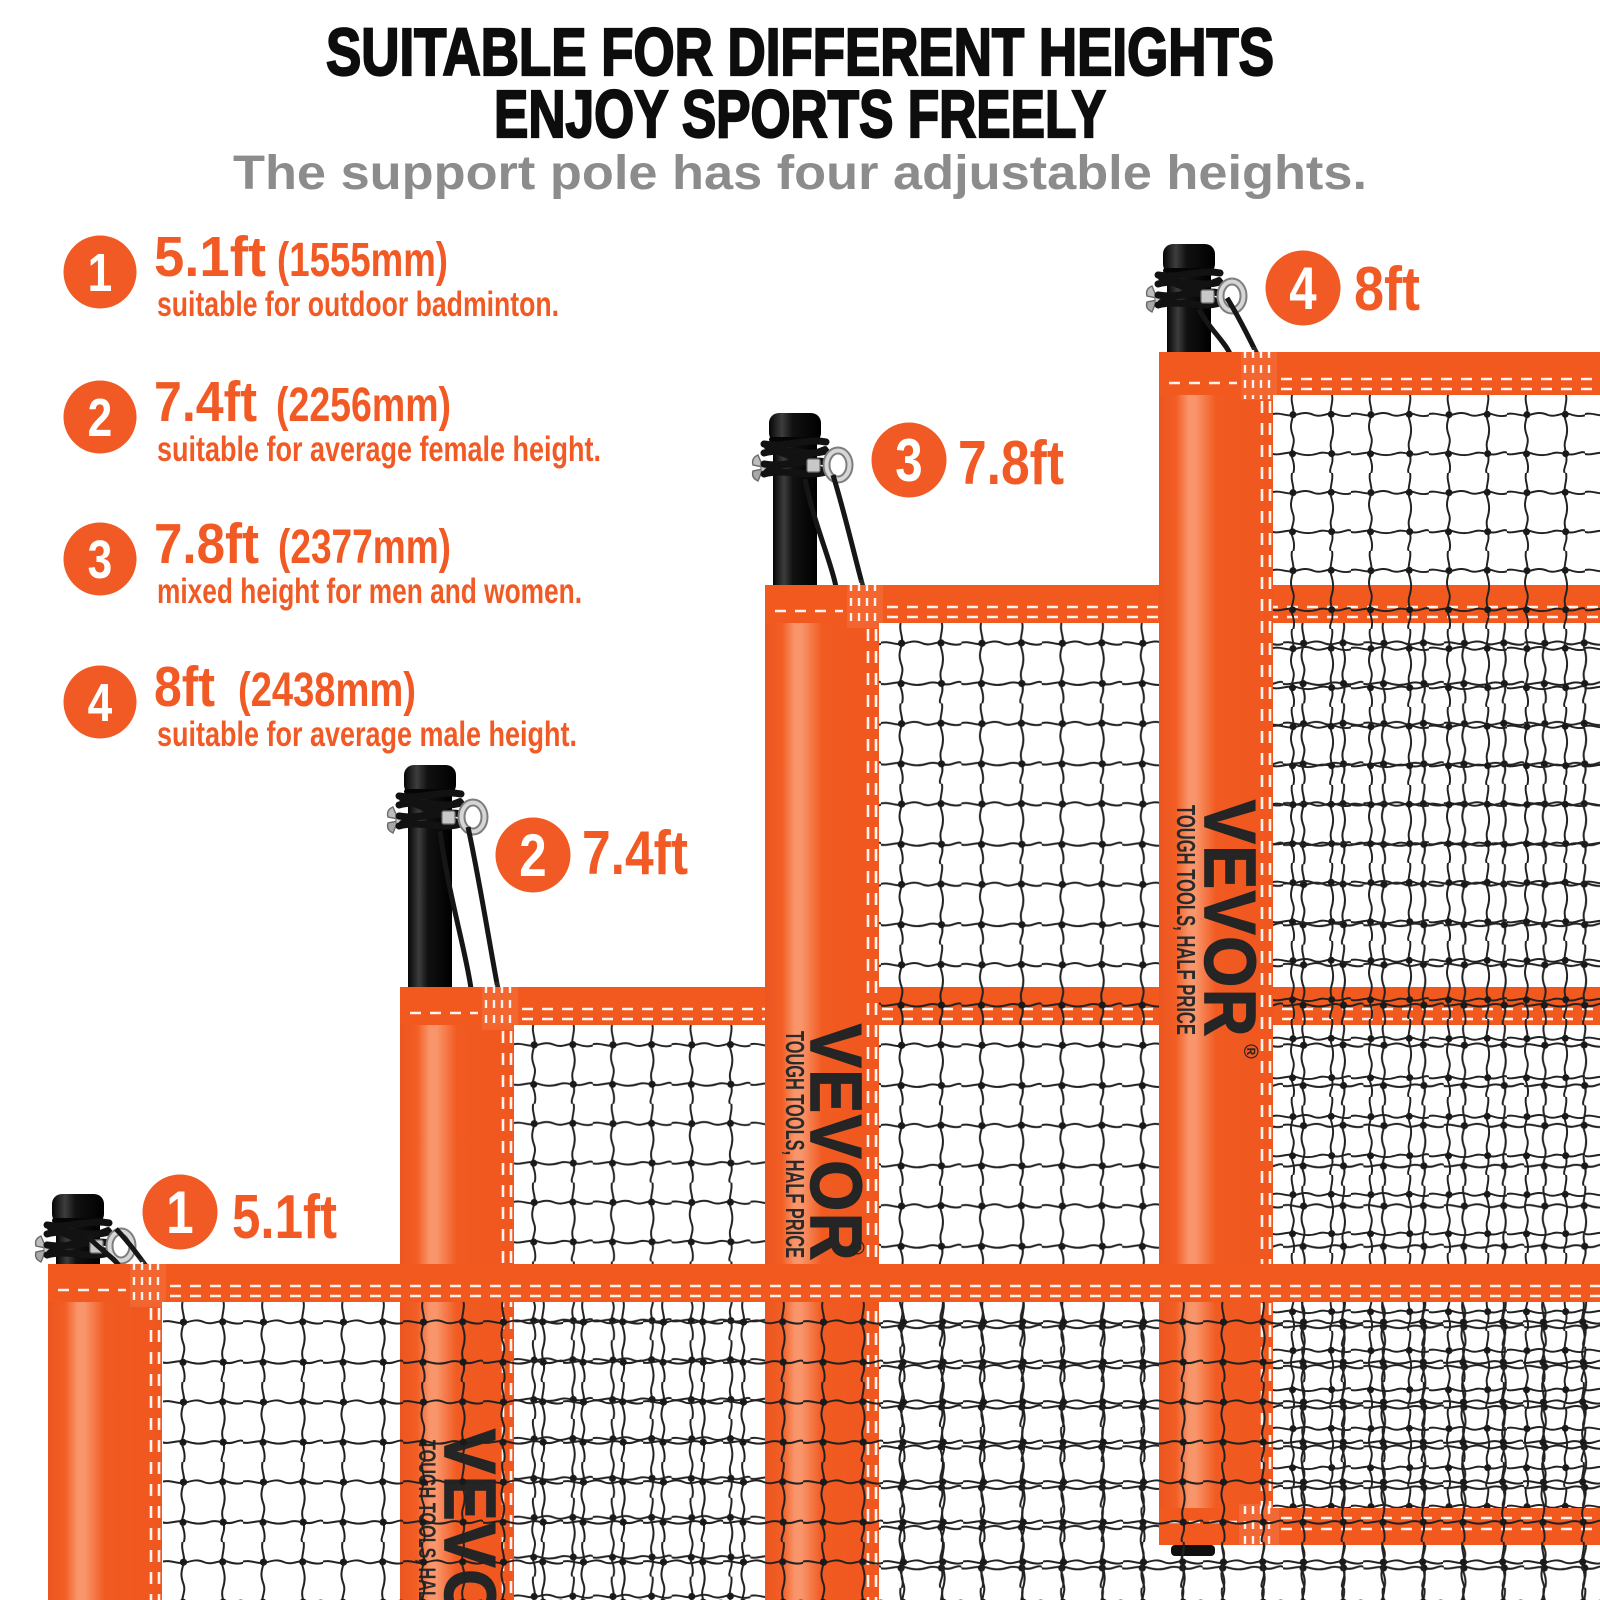 This screenshot has width=1600, height=1600. Describe the element at coordinates (358, 304) in the screenshot. I see `svg-text:suitable for outdoor badminton: suitable for outdoor badminton.` at that location.